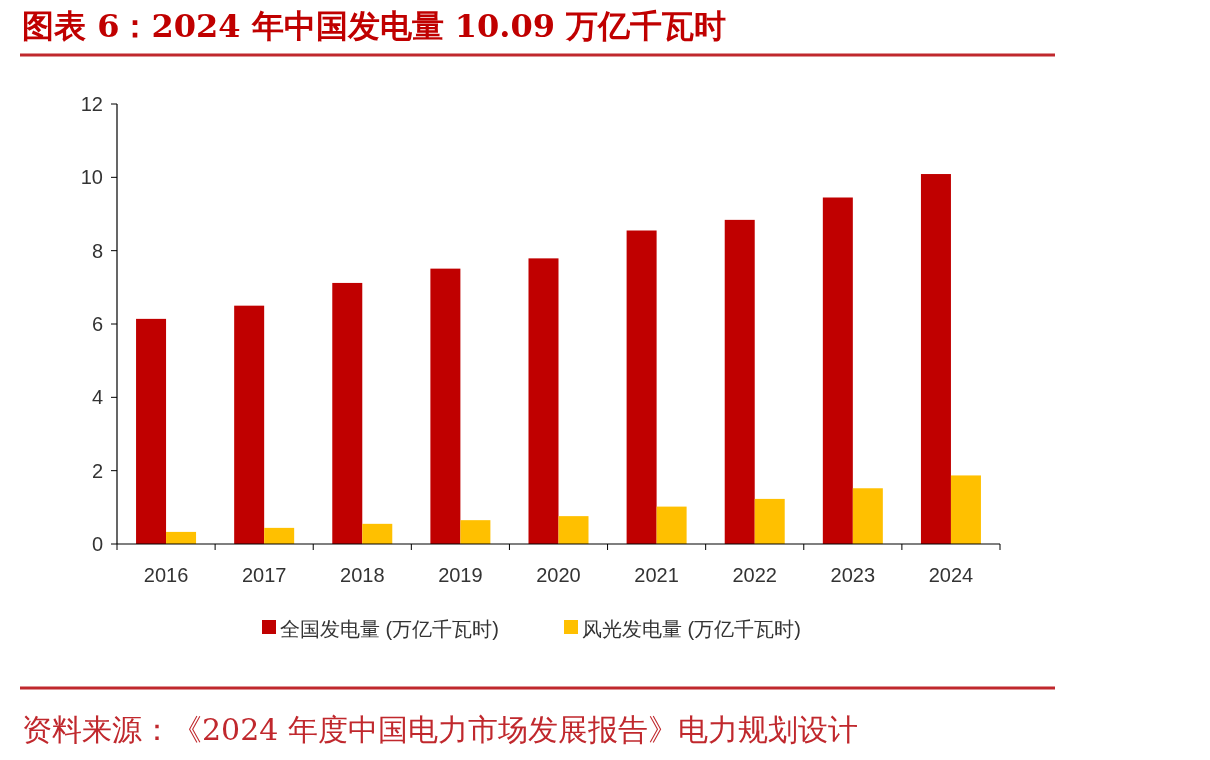 This screenshot has height=760, width=1210. Describe the element at coordinates (97, 397) in the screenshot. I see `y-tick-label: 4` at that location.